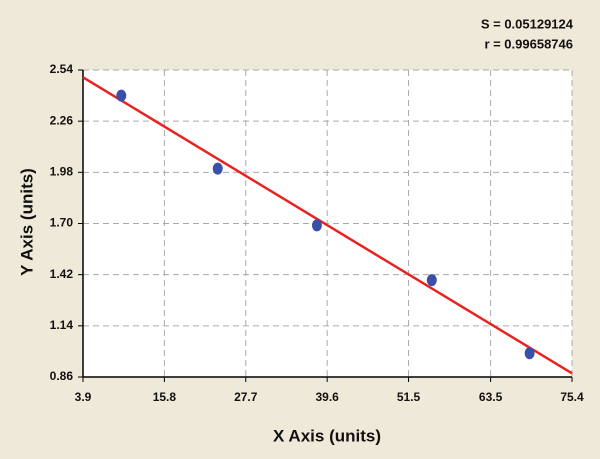 This screenshot has height=459, width=600. I want to click on x-tick-label: 39.6, so click(327, 397).